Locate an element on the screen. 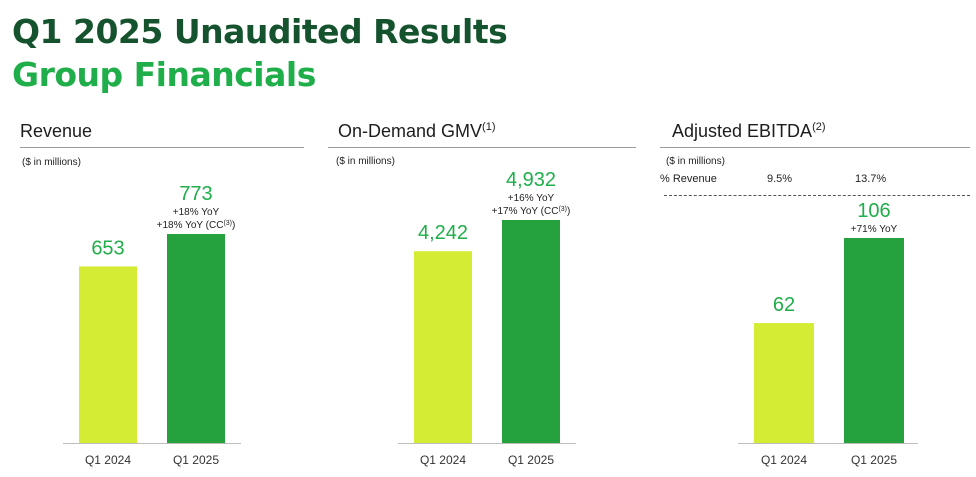 Image resolution: width=976 pixels, height=477 pixels. yoy-annotation: +17% YoY (CC(3)) is located at coordinates (531, 211).